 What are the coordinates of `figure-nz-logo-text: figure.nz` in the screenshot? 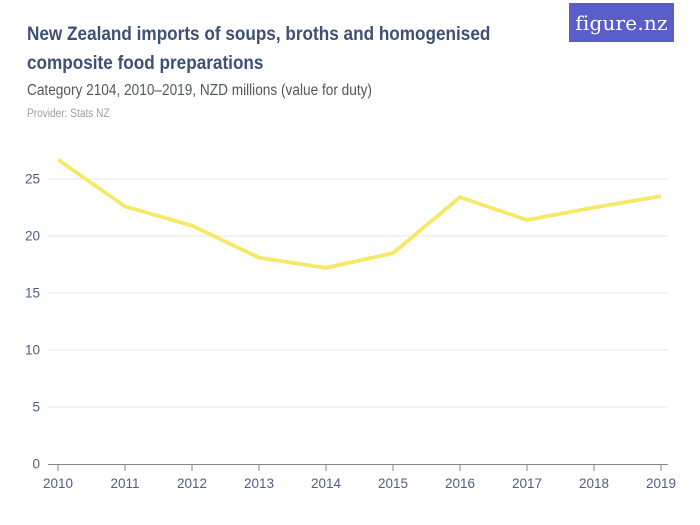 It's located at (621, 22).